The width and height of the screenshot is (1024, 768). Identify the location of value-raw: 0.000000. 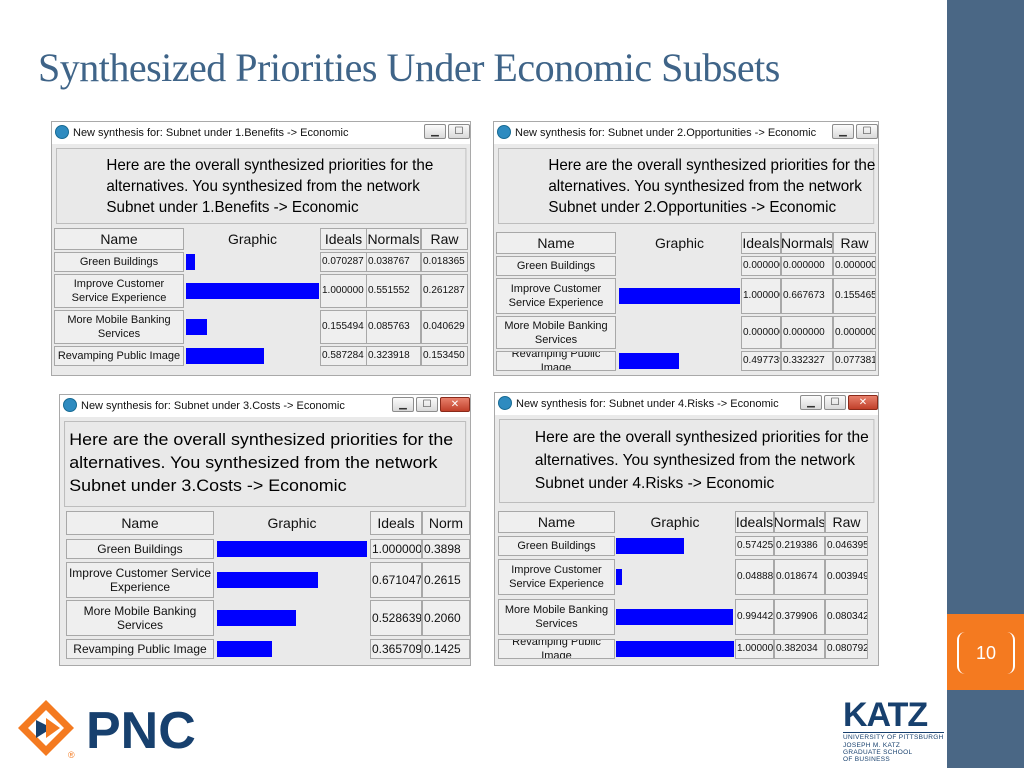
(854, 266).